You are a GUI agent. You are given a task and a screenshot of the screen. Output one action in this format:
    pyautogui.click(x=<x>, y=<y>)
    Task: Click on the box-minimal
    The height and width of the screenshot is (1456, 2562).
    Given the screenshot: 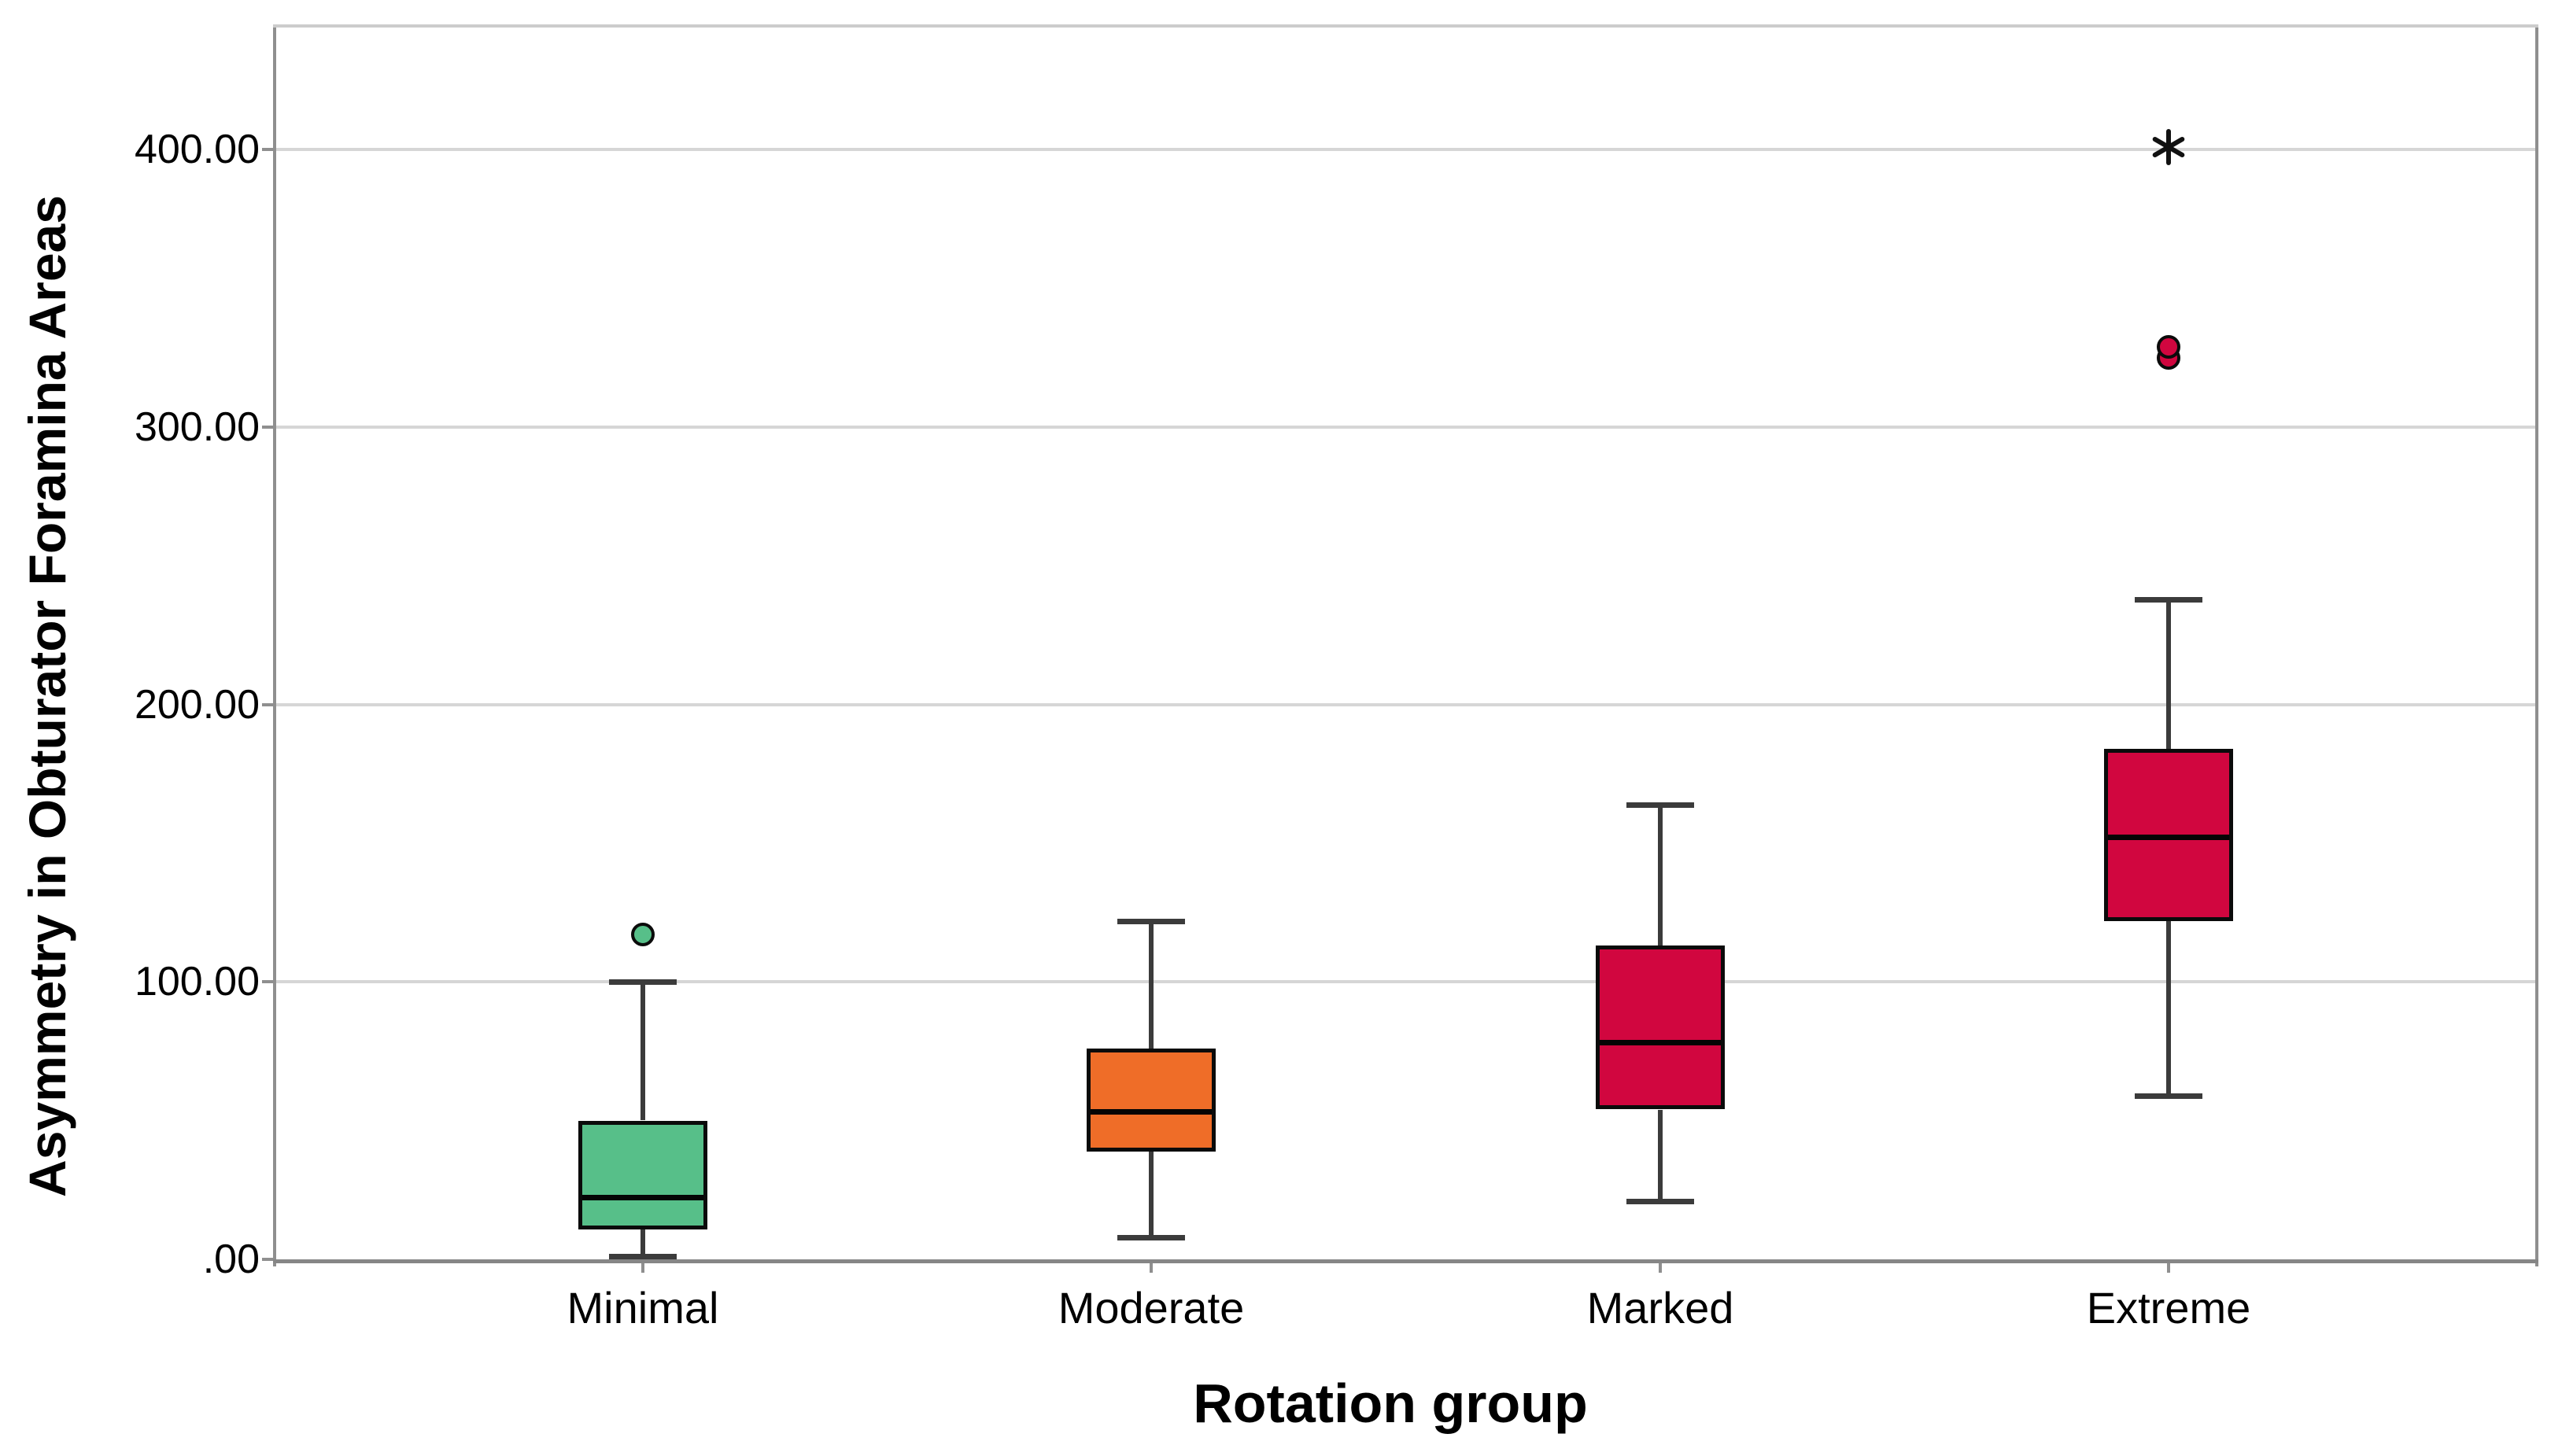 What is the action you would take?
    pyautogui.click(x=642, y=1175)
    